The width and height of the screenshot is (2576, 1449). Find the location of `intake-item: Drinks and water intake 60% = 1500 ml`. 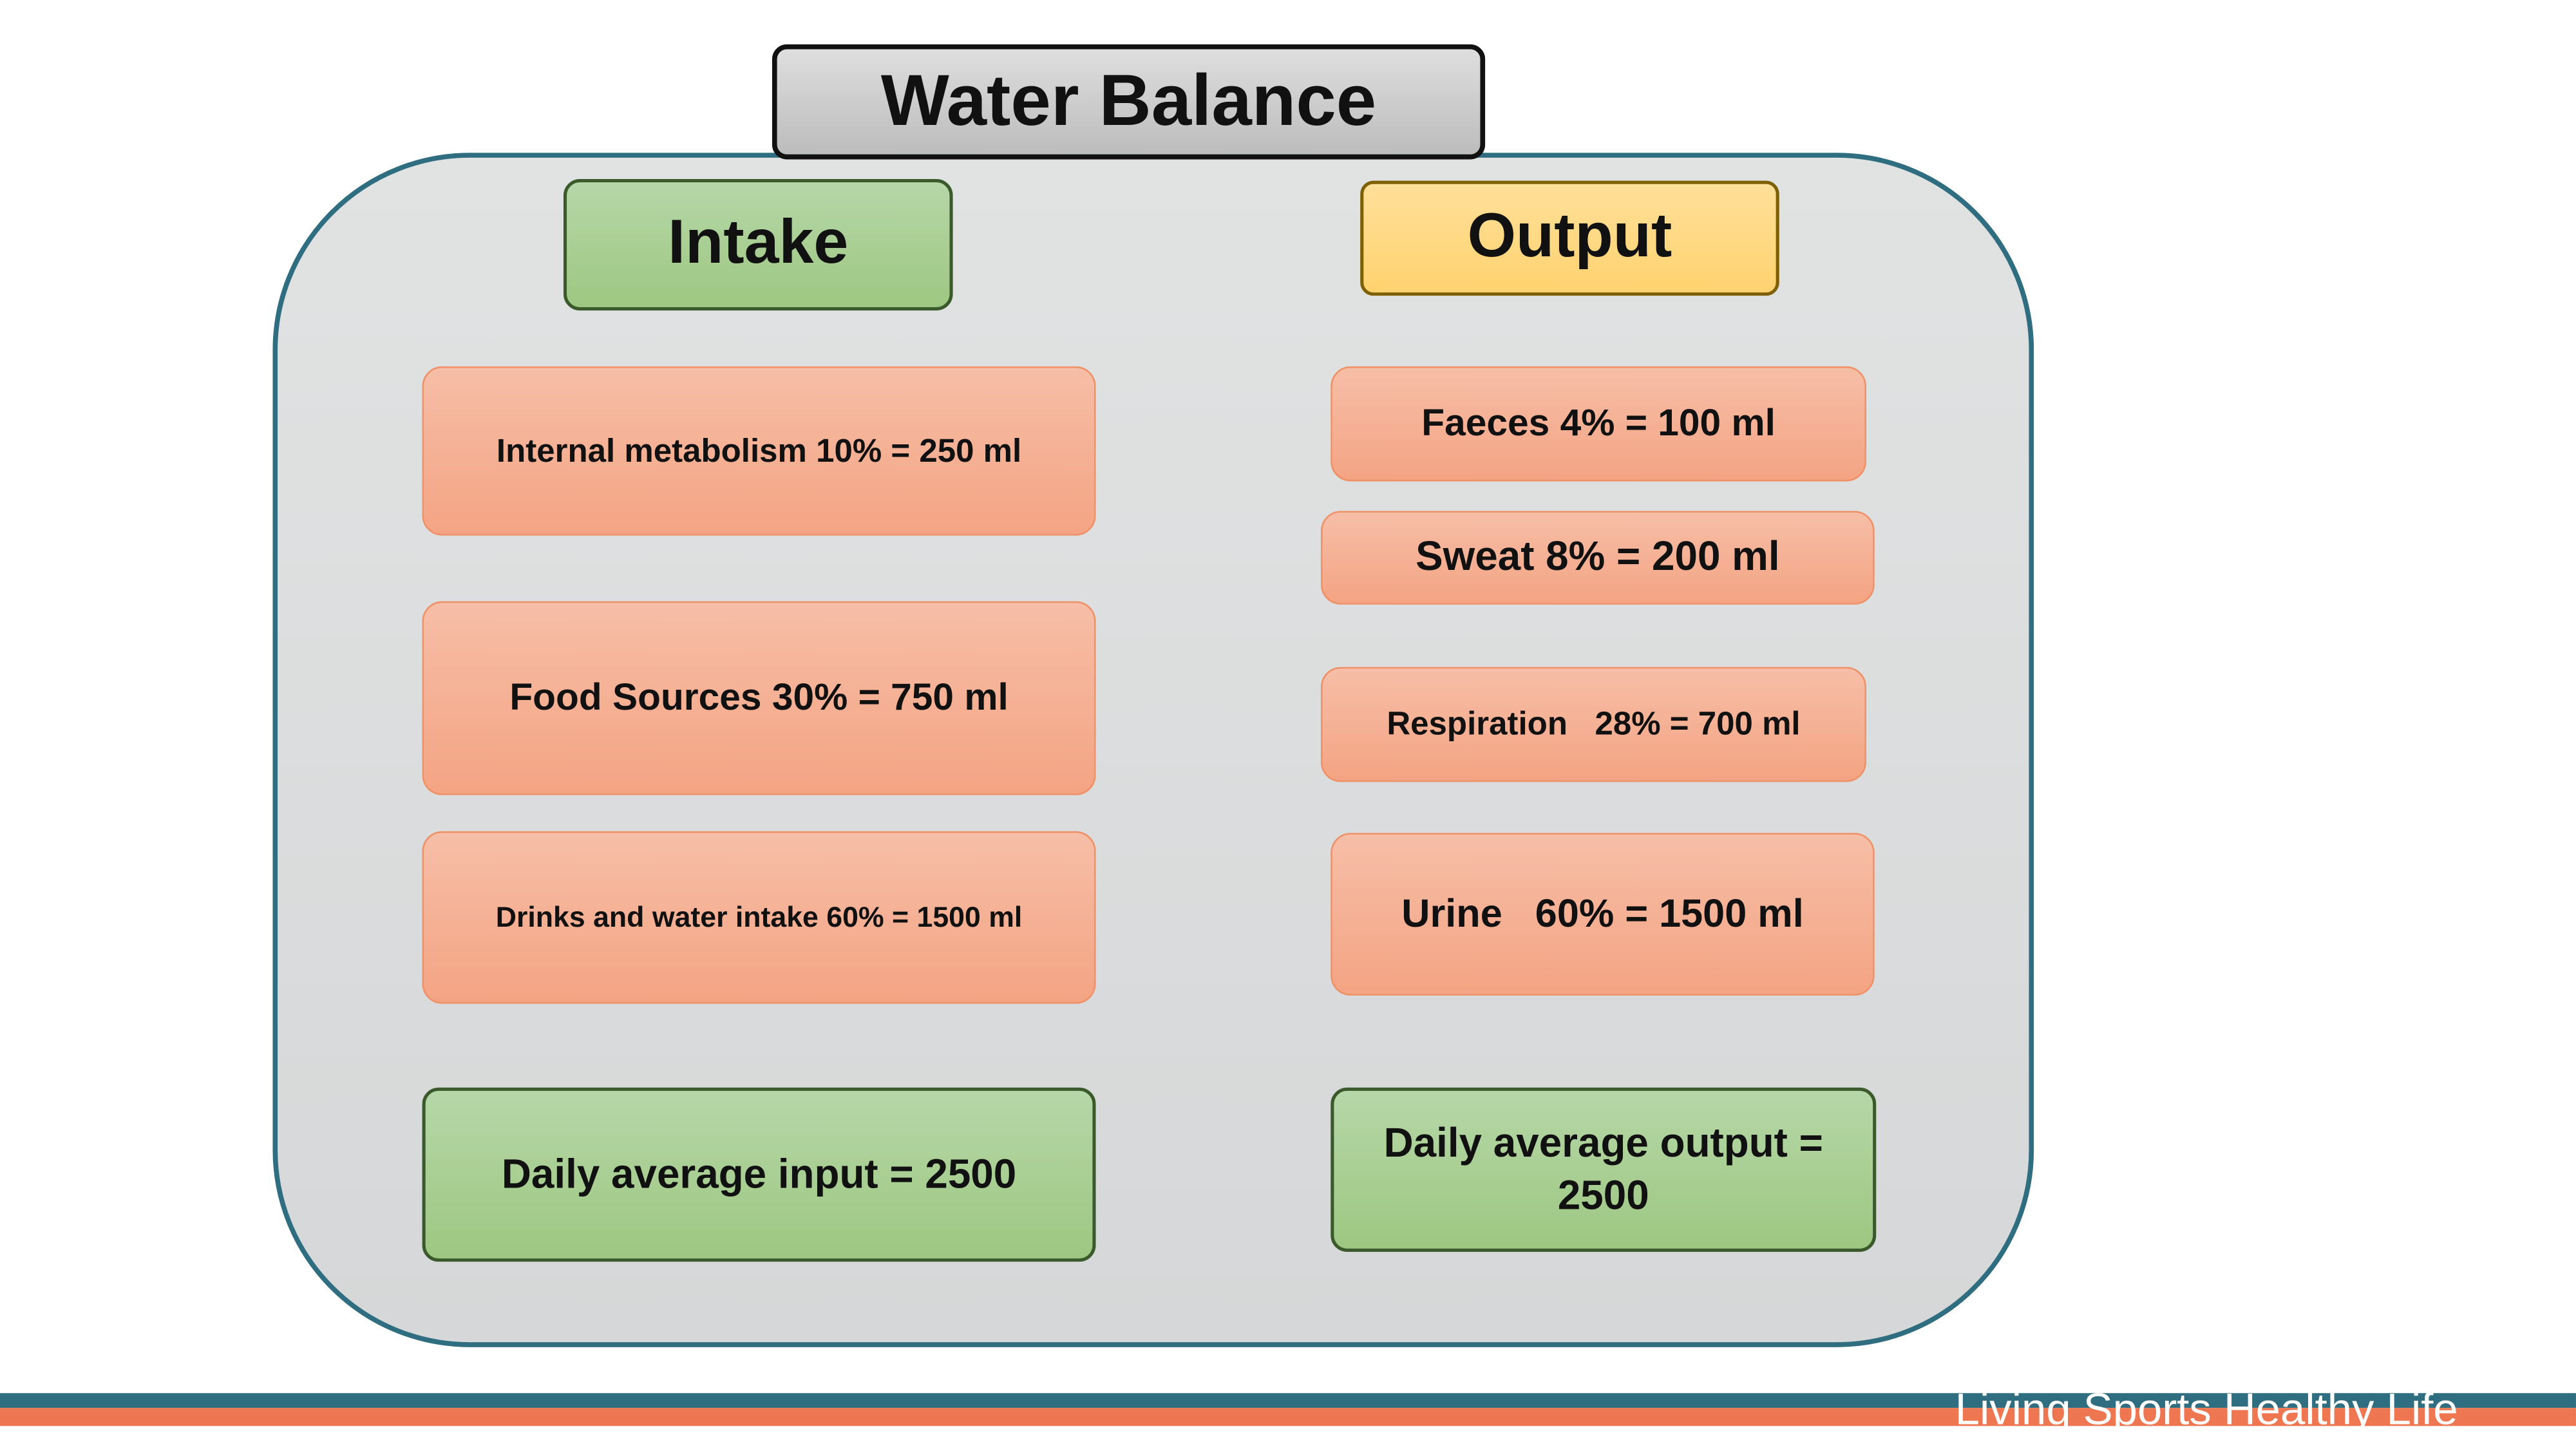

intake-item: Drinks and water intake 60% = 1500 ml is located at coordinates (759, 917).